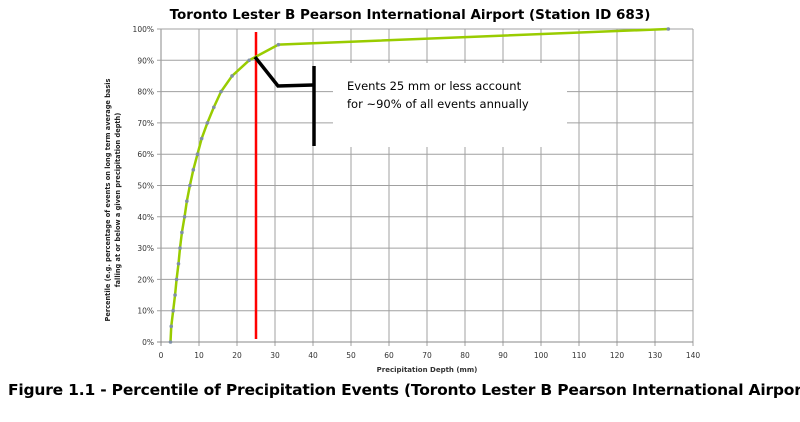  I want to click on x-tick-label: 100, so click(541, 355).